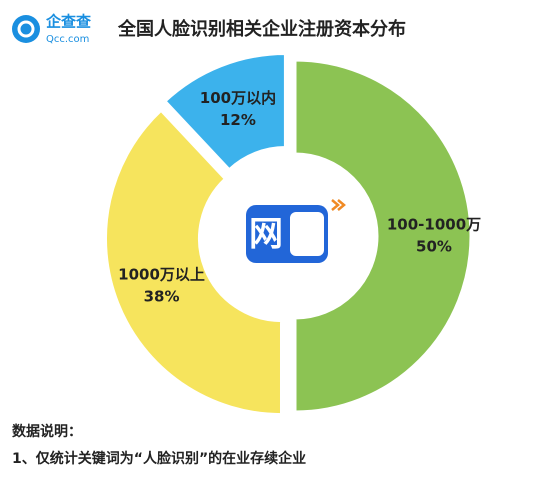 This screenshot has width=554, height=478. What do you see at coordinates (238, 98) in the screenshot?
I see `slice-label: 100万以内` at bounding box center [238, 98].